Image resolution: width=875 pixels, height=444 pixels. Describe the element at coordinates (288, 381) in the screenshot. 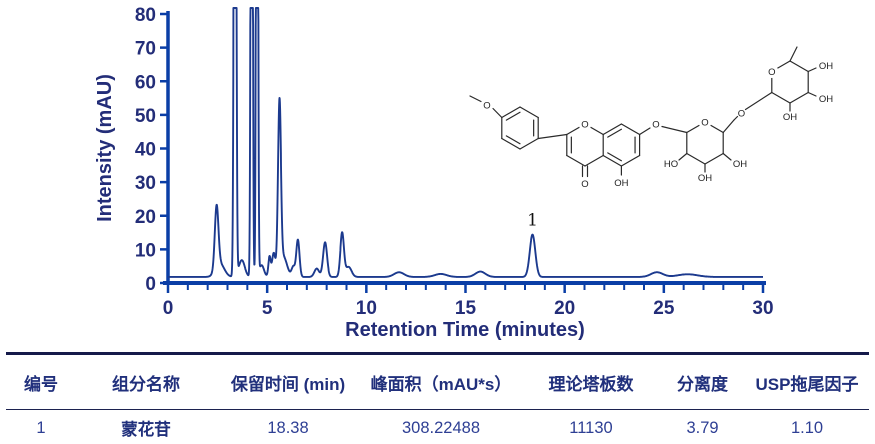

I see `header-retention-time: 保留时间 (min)` at that location.